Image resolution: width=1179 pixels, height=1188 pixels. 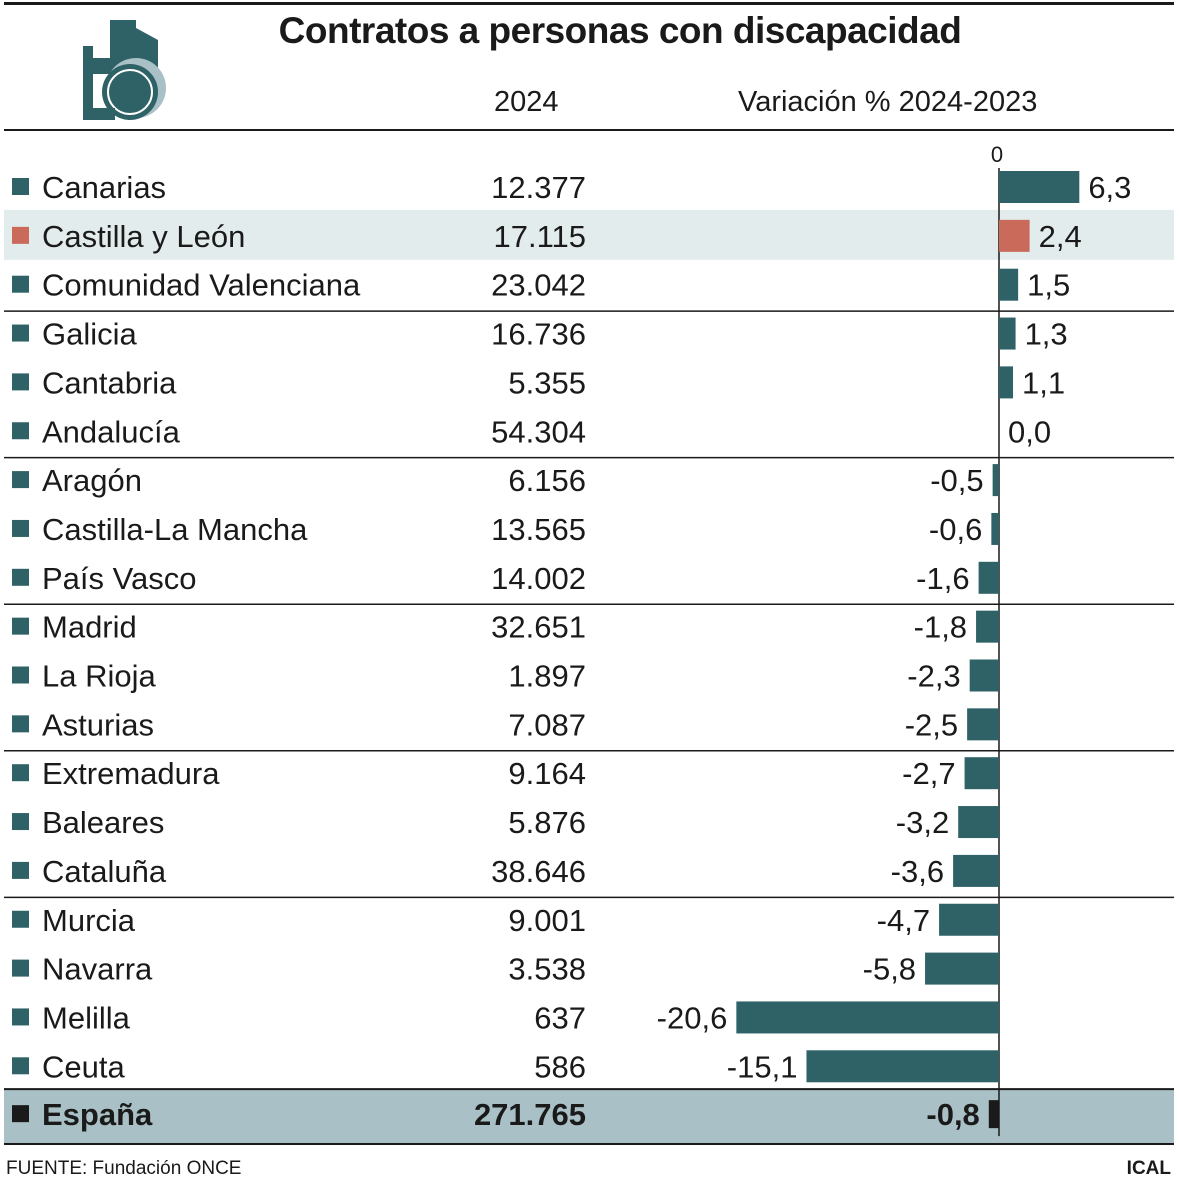 I want to click on data-label: 0,0, so click(x=1029, y=431).